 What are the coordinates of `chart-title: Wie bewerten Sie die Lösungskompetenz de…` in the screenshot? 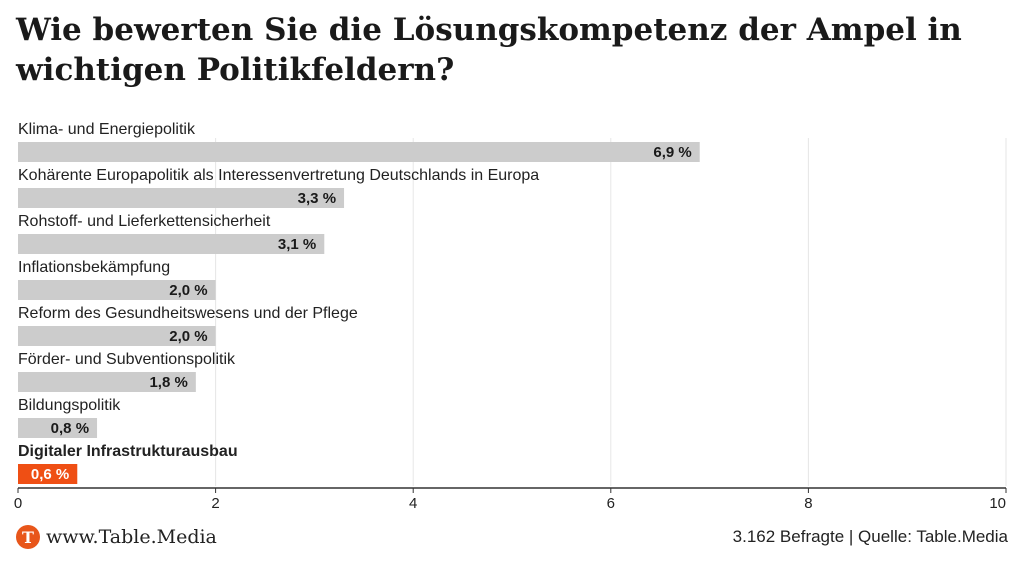 It's located at (489, 50).